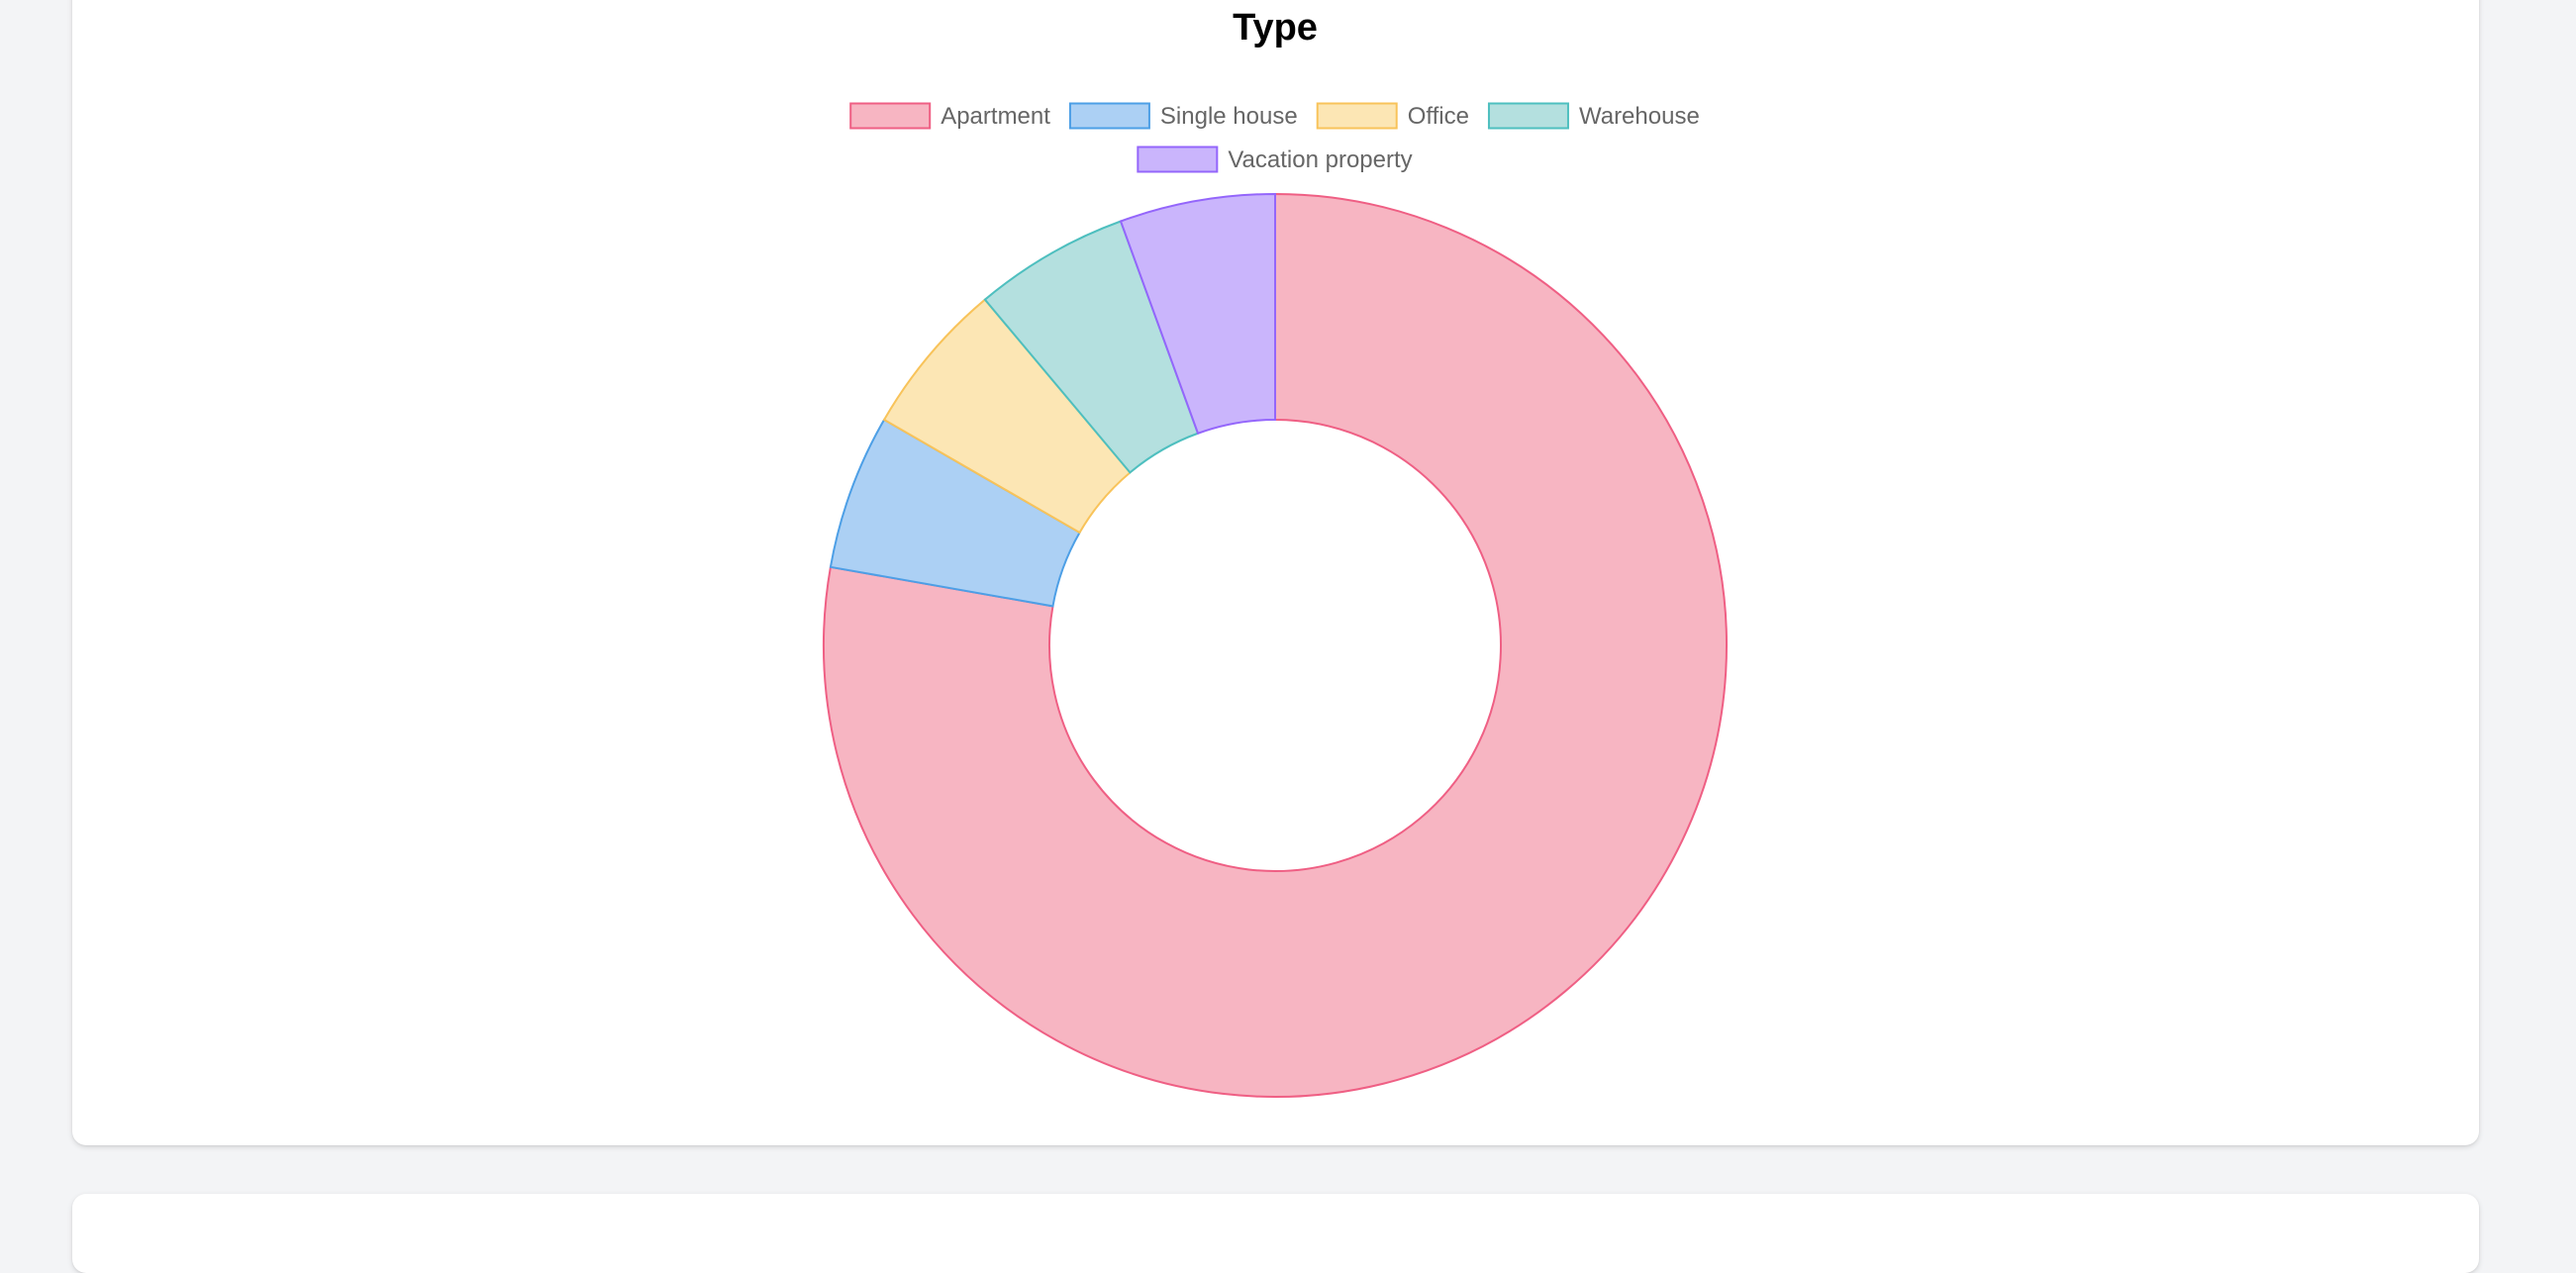 The width and height of the screenshot is (2576, 1273). I want to click on legend-label: Office, so click(1438, 116).